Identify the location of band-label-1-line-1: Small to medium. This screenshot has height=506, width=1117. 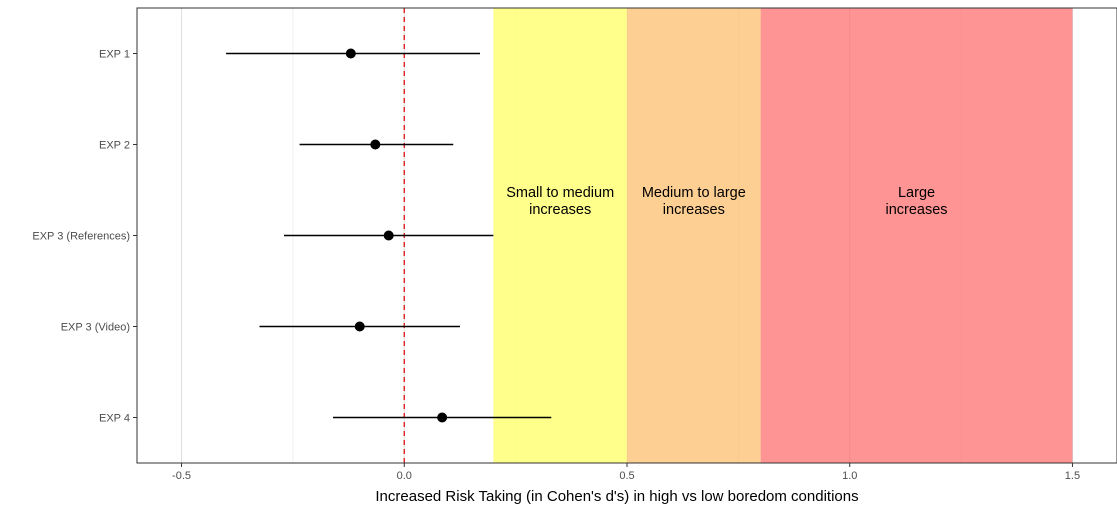
(560, 193).